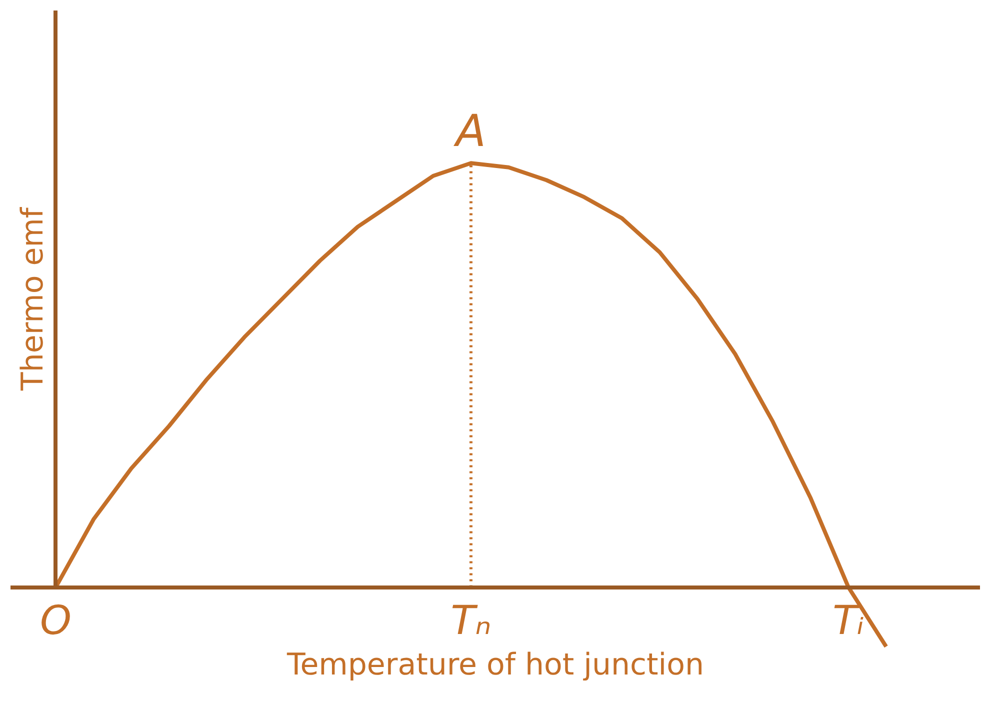  What do you see at coordinates (469, 132) in the screenshot?
I see `annotation: A` at bounding box center [469, 132].